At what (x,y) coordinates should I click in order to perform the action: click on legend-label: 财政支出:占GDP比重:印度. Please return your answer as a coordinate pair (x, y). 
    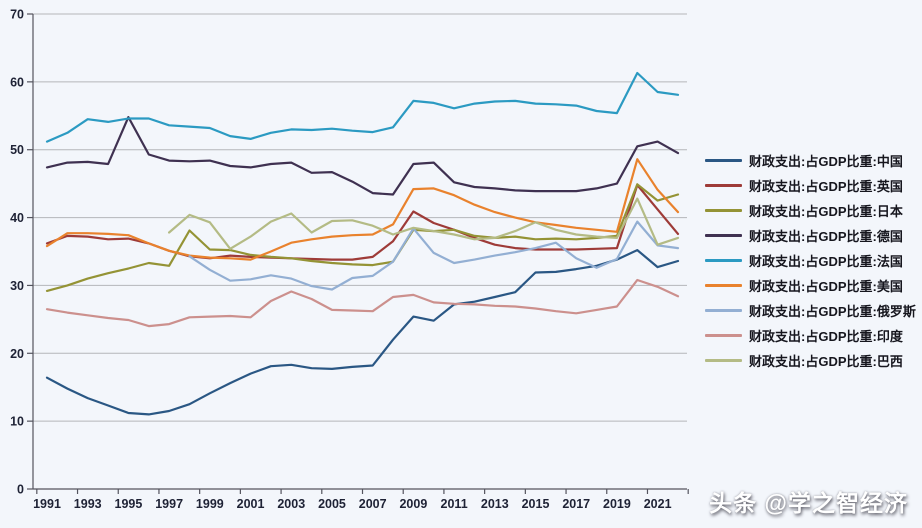
    Looking at the image, I should click on (826, 336).